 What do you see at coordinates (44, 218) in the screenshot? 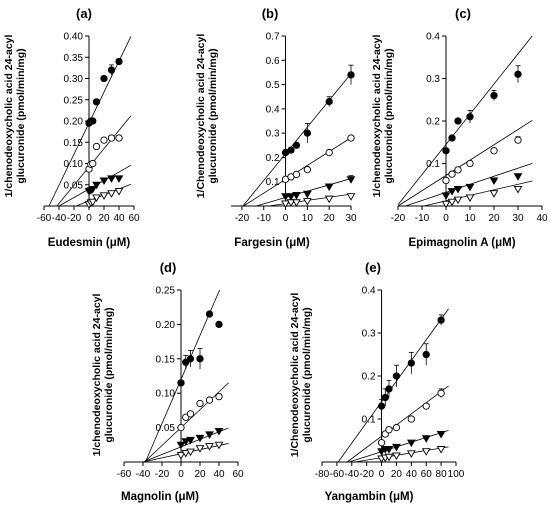
I see `panel-a-x-tick-label: -60` at bounding box center [44, 218].